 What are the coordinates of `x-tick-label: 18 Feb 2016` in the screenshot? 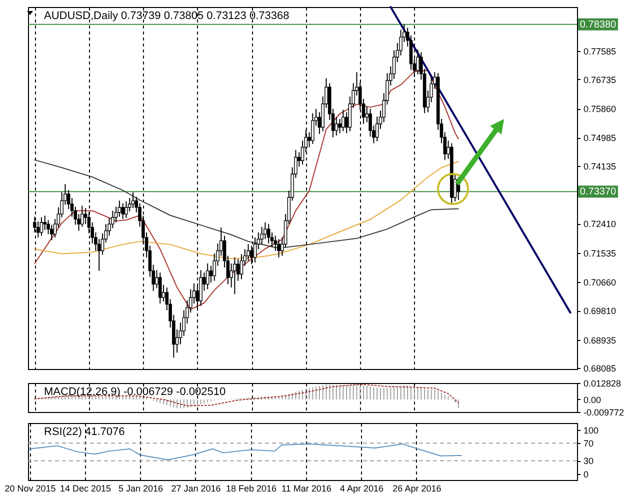 It's located at (251, 489).